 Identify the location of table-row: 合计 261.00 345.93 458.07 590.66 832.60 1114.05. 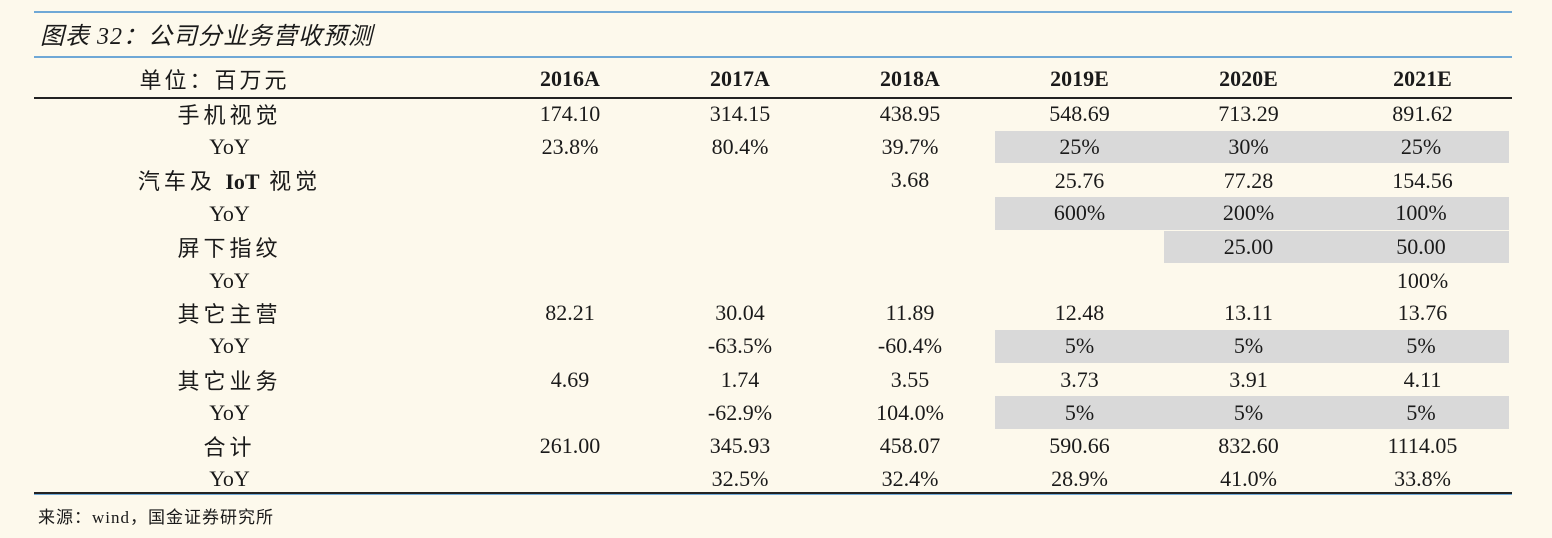
(773, 445).